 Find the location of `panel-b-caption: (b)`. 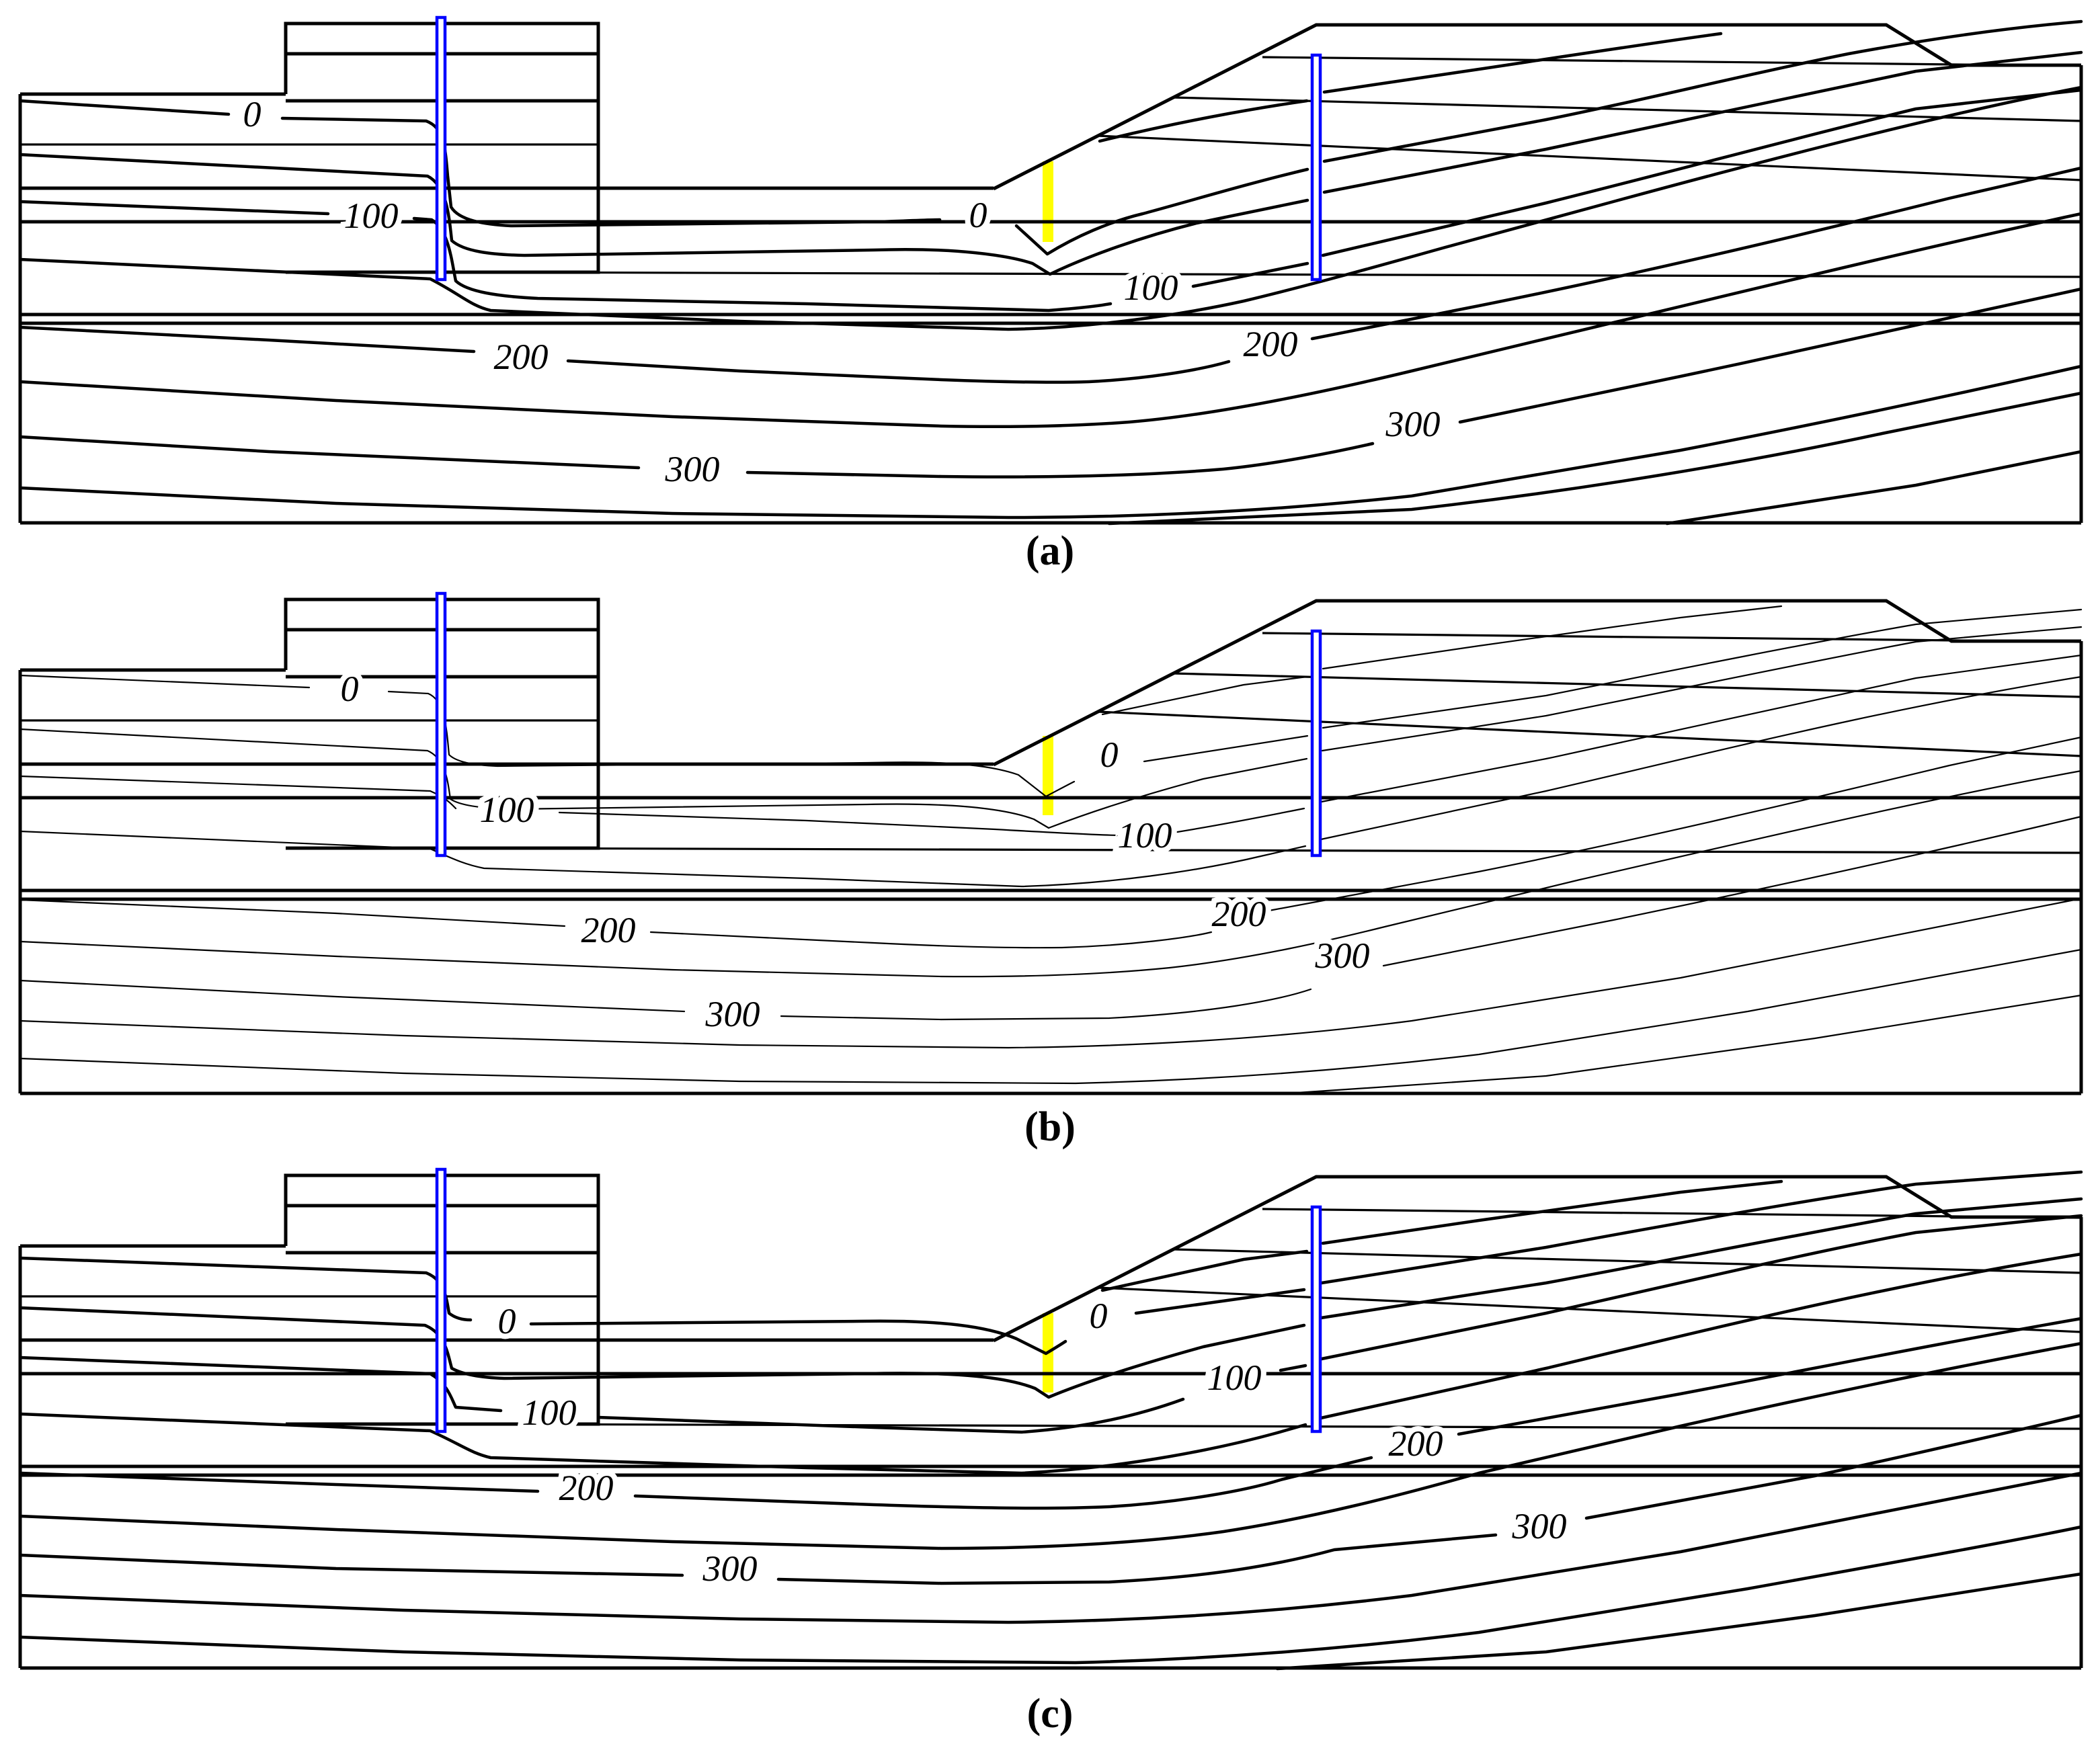

panel-b-caption: (b) is located at coordinates (1050, 1127).